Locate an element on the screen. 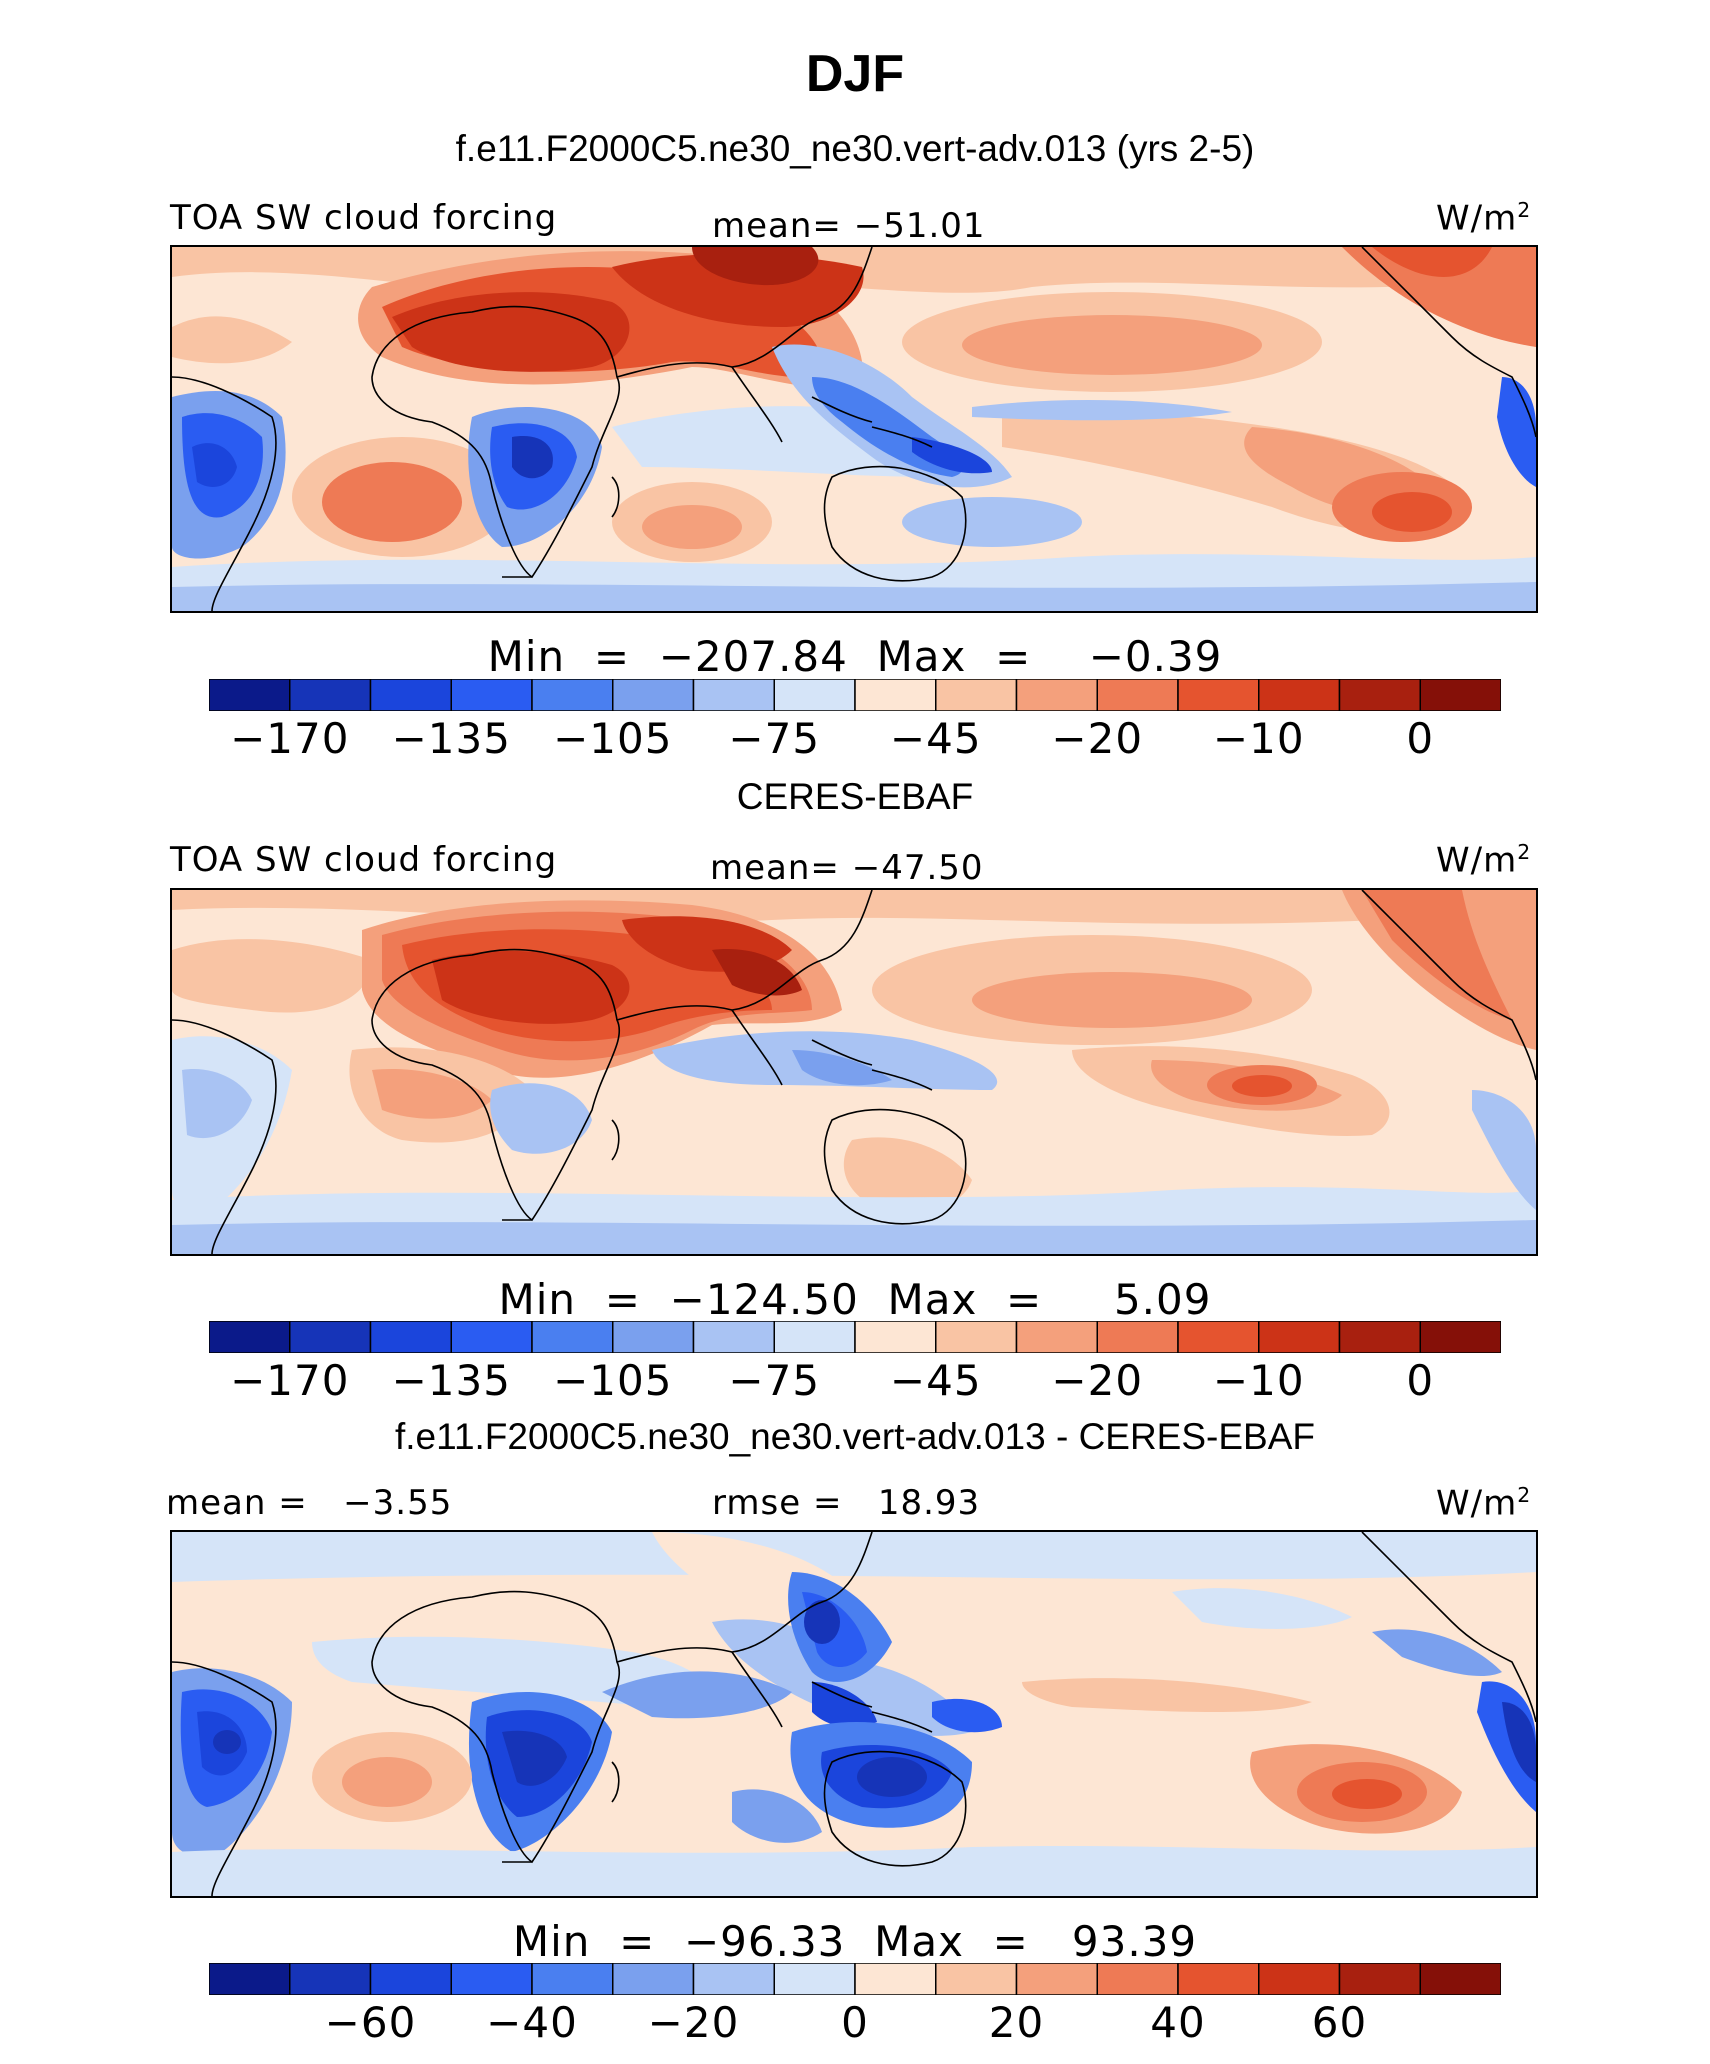 The image size is (1710, 2064). panel-3-colorbar is located at coordinates (855, 1979).